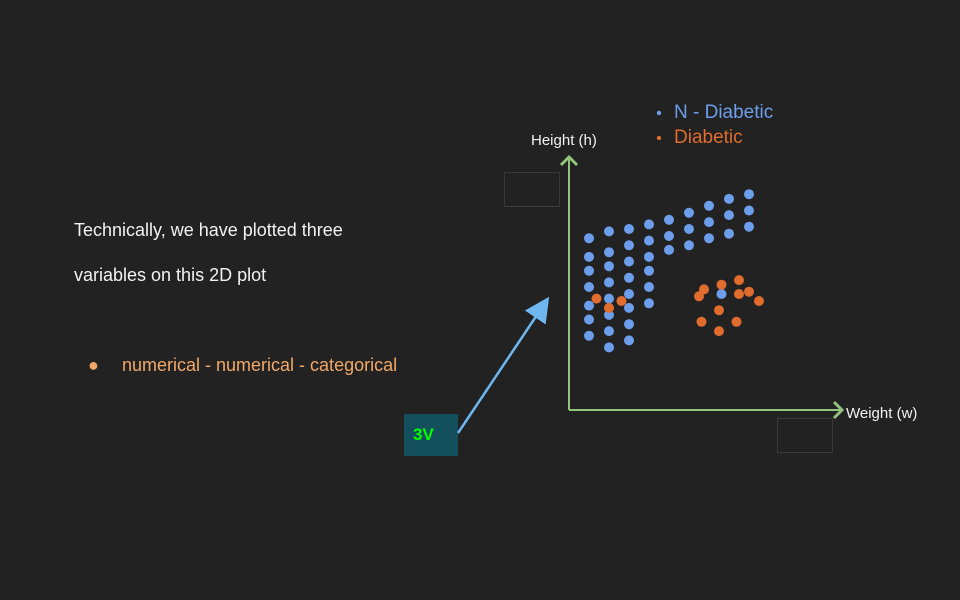  Describe the element at coordinates (564, 140) in the screenshot. I see `y-axis-label: Height (h)` at that location.